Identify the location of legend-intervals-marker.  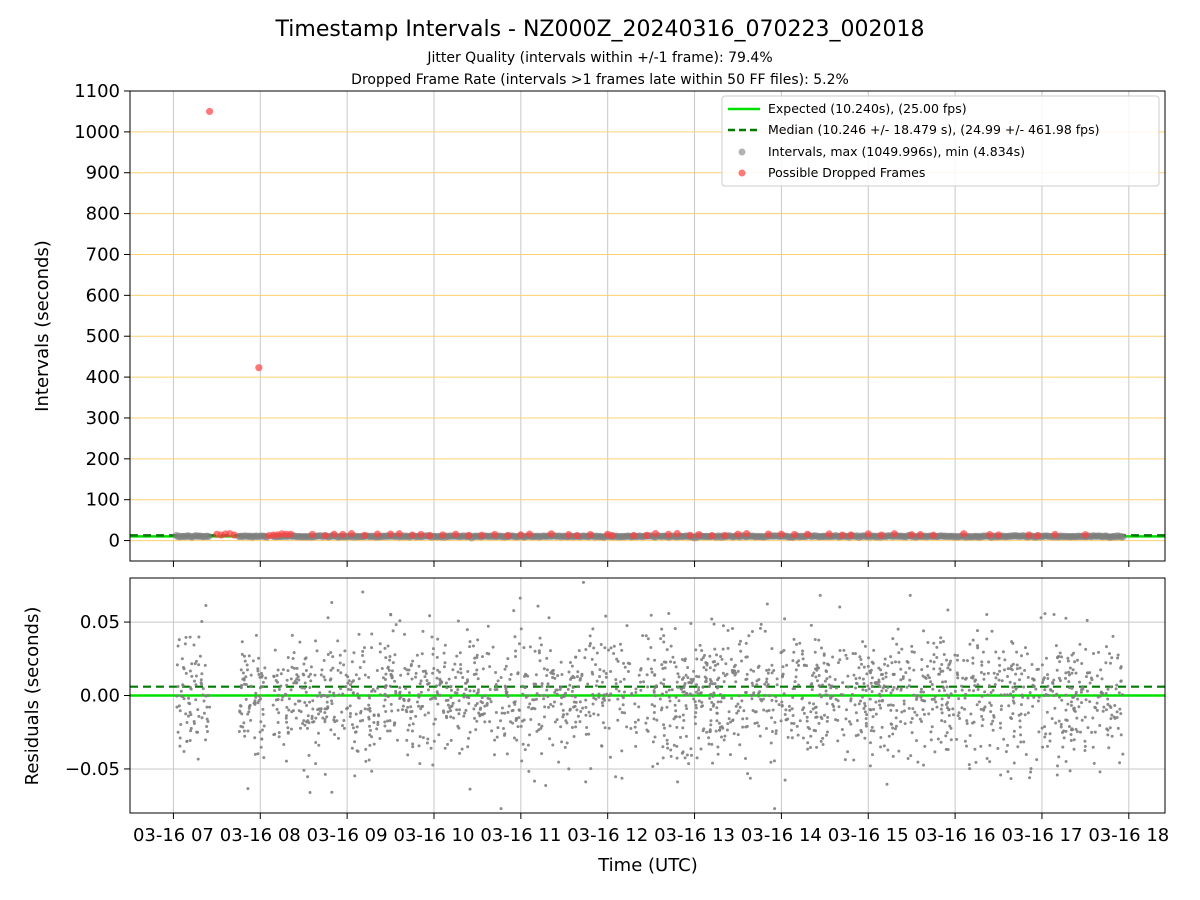
(742, 152).